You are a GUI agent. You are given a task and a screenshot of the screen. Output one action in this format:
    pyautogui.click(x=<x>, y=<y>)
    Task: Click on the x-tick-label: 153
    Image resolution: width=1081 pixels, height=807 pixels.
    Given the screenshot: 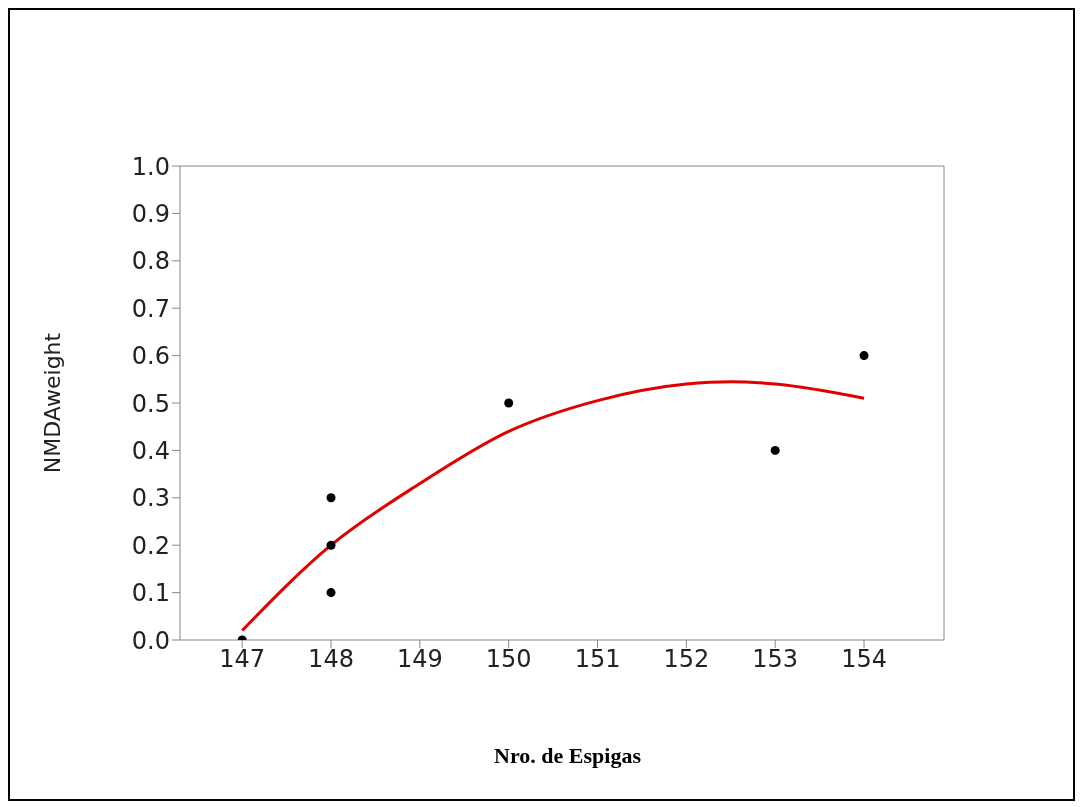 What is the action you would take?
    pyautogui.click(x=775, y=659)
    